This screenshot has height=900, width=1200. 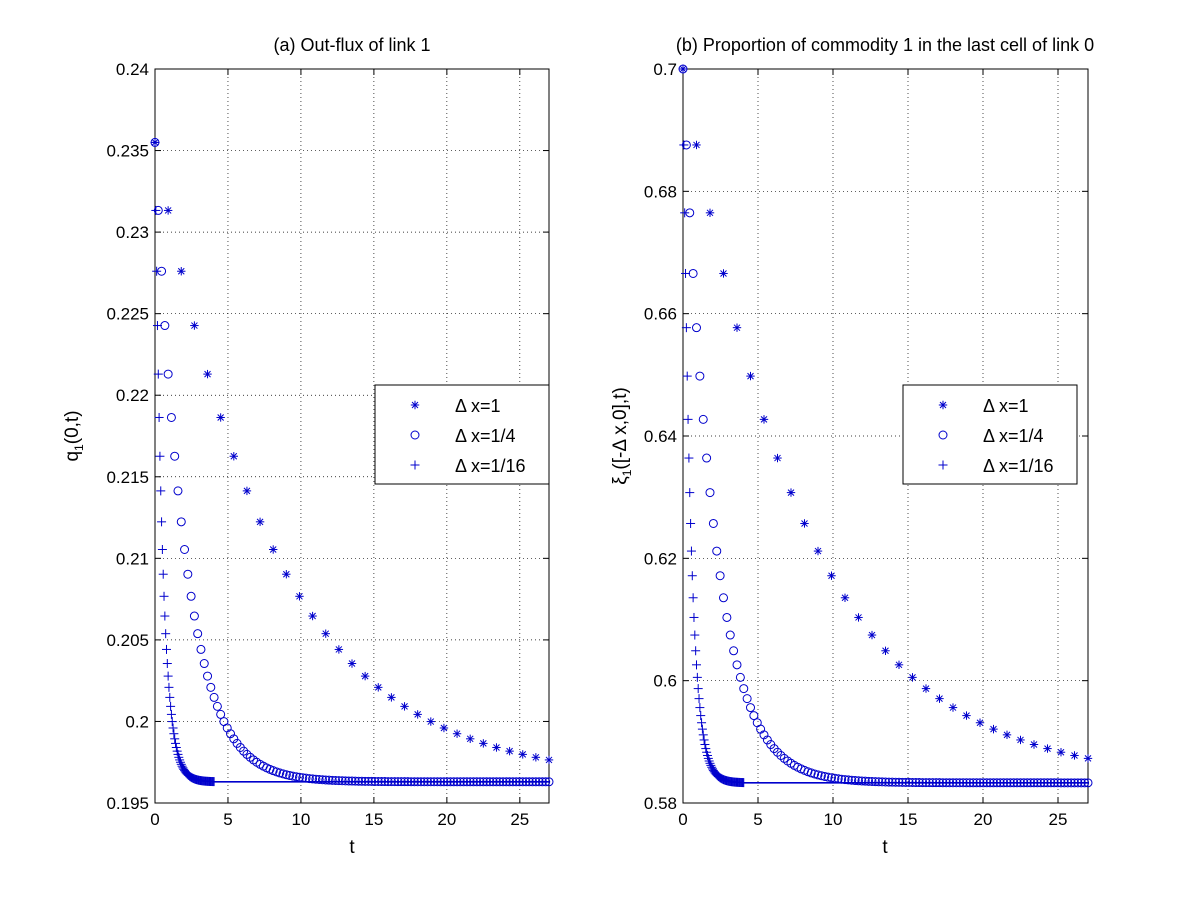 What do you see at coordinates (660, 558) in the screenshot?
I see `y-tick-label: 0.62` at bounding box center [660, 558].